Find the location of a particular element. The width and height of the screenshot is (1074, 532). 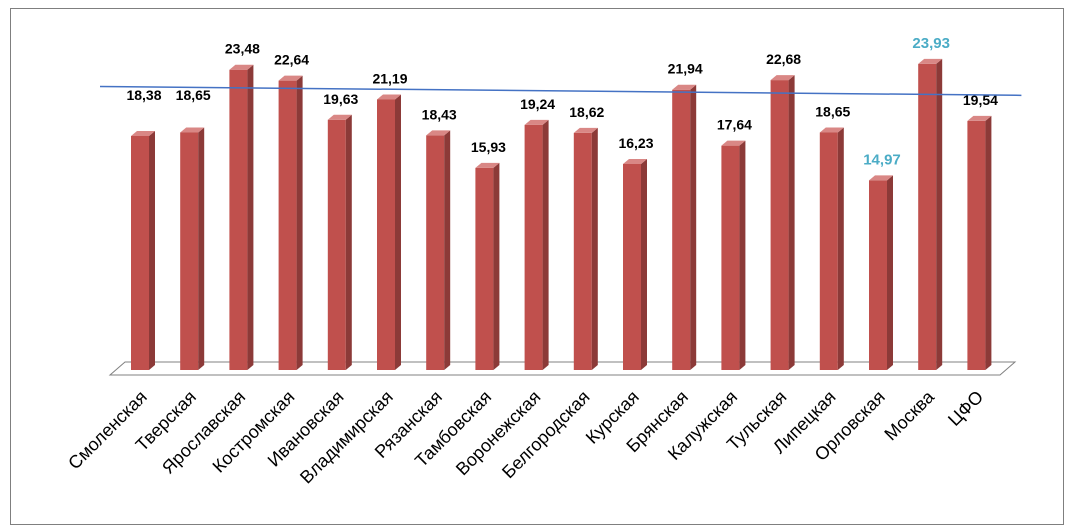

data-label: 18,62 is located at coordinates (586, 112).